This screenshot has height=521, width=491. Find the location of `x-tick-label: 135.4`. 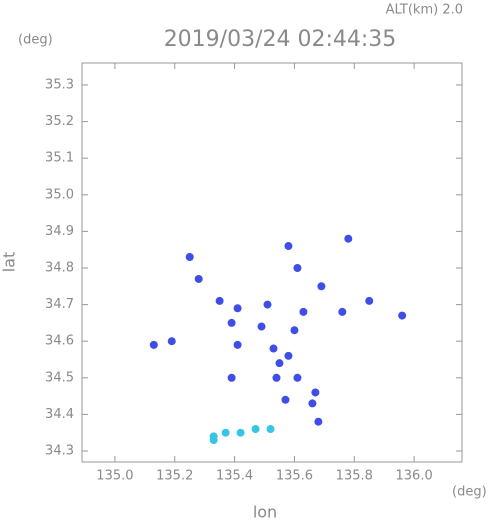

x-tick-label: 135.4 is located at coordinates (234, 476).